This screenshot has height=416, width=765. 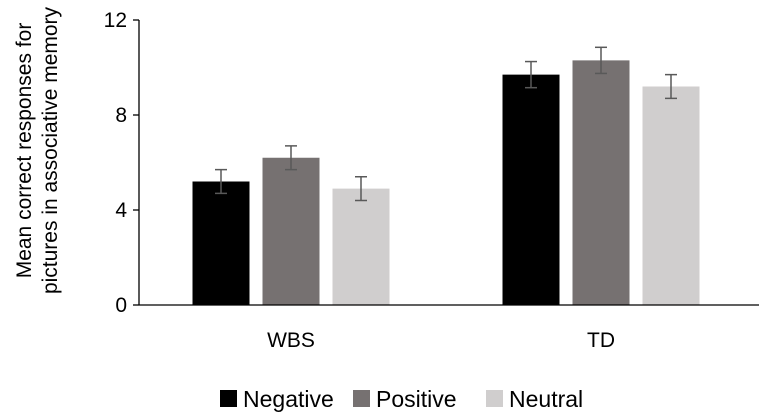 What do you see at coordinates (115, 20) in the screenshot?
I see `y-tick-label: 12` at bounding box center [115, 20].